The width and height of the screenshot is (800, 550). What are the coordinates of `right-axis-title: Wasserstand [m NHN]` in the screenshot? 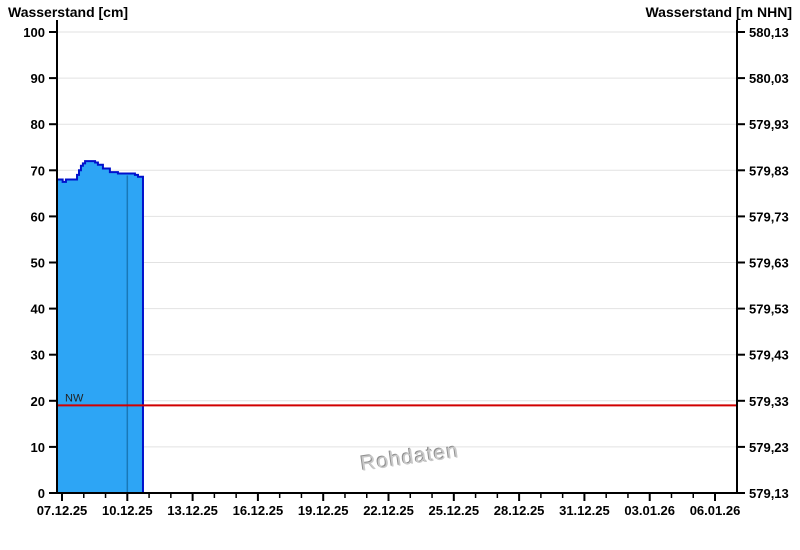 It's located at (718, 12).